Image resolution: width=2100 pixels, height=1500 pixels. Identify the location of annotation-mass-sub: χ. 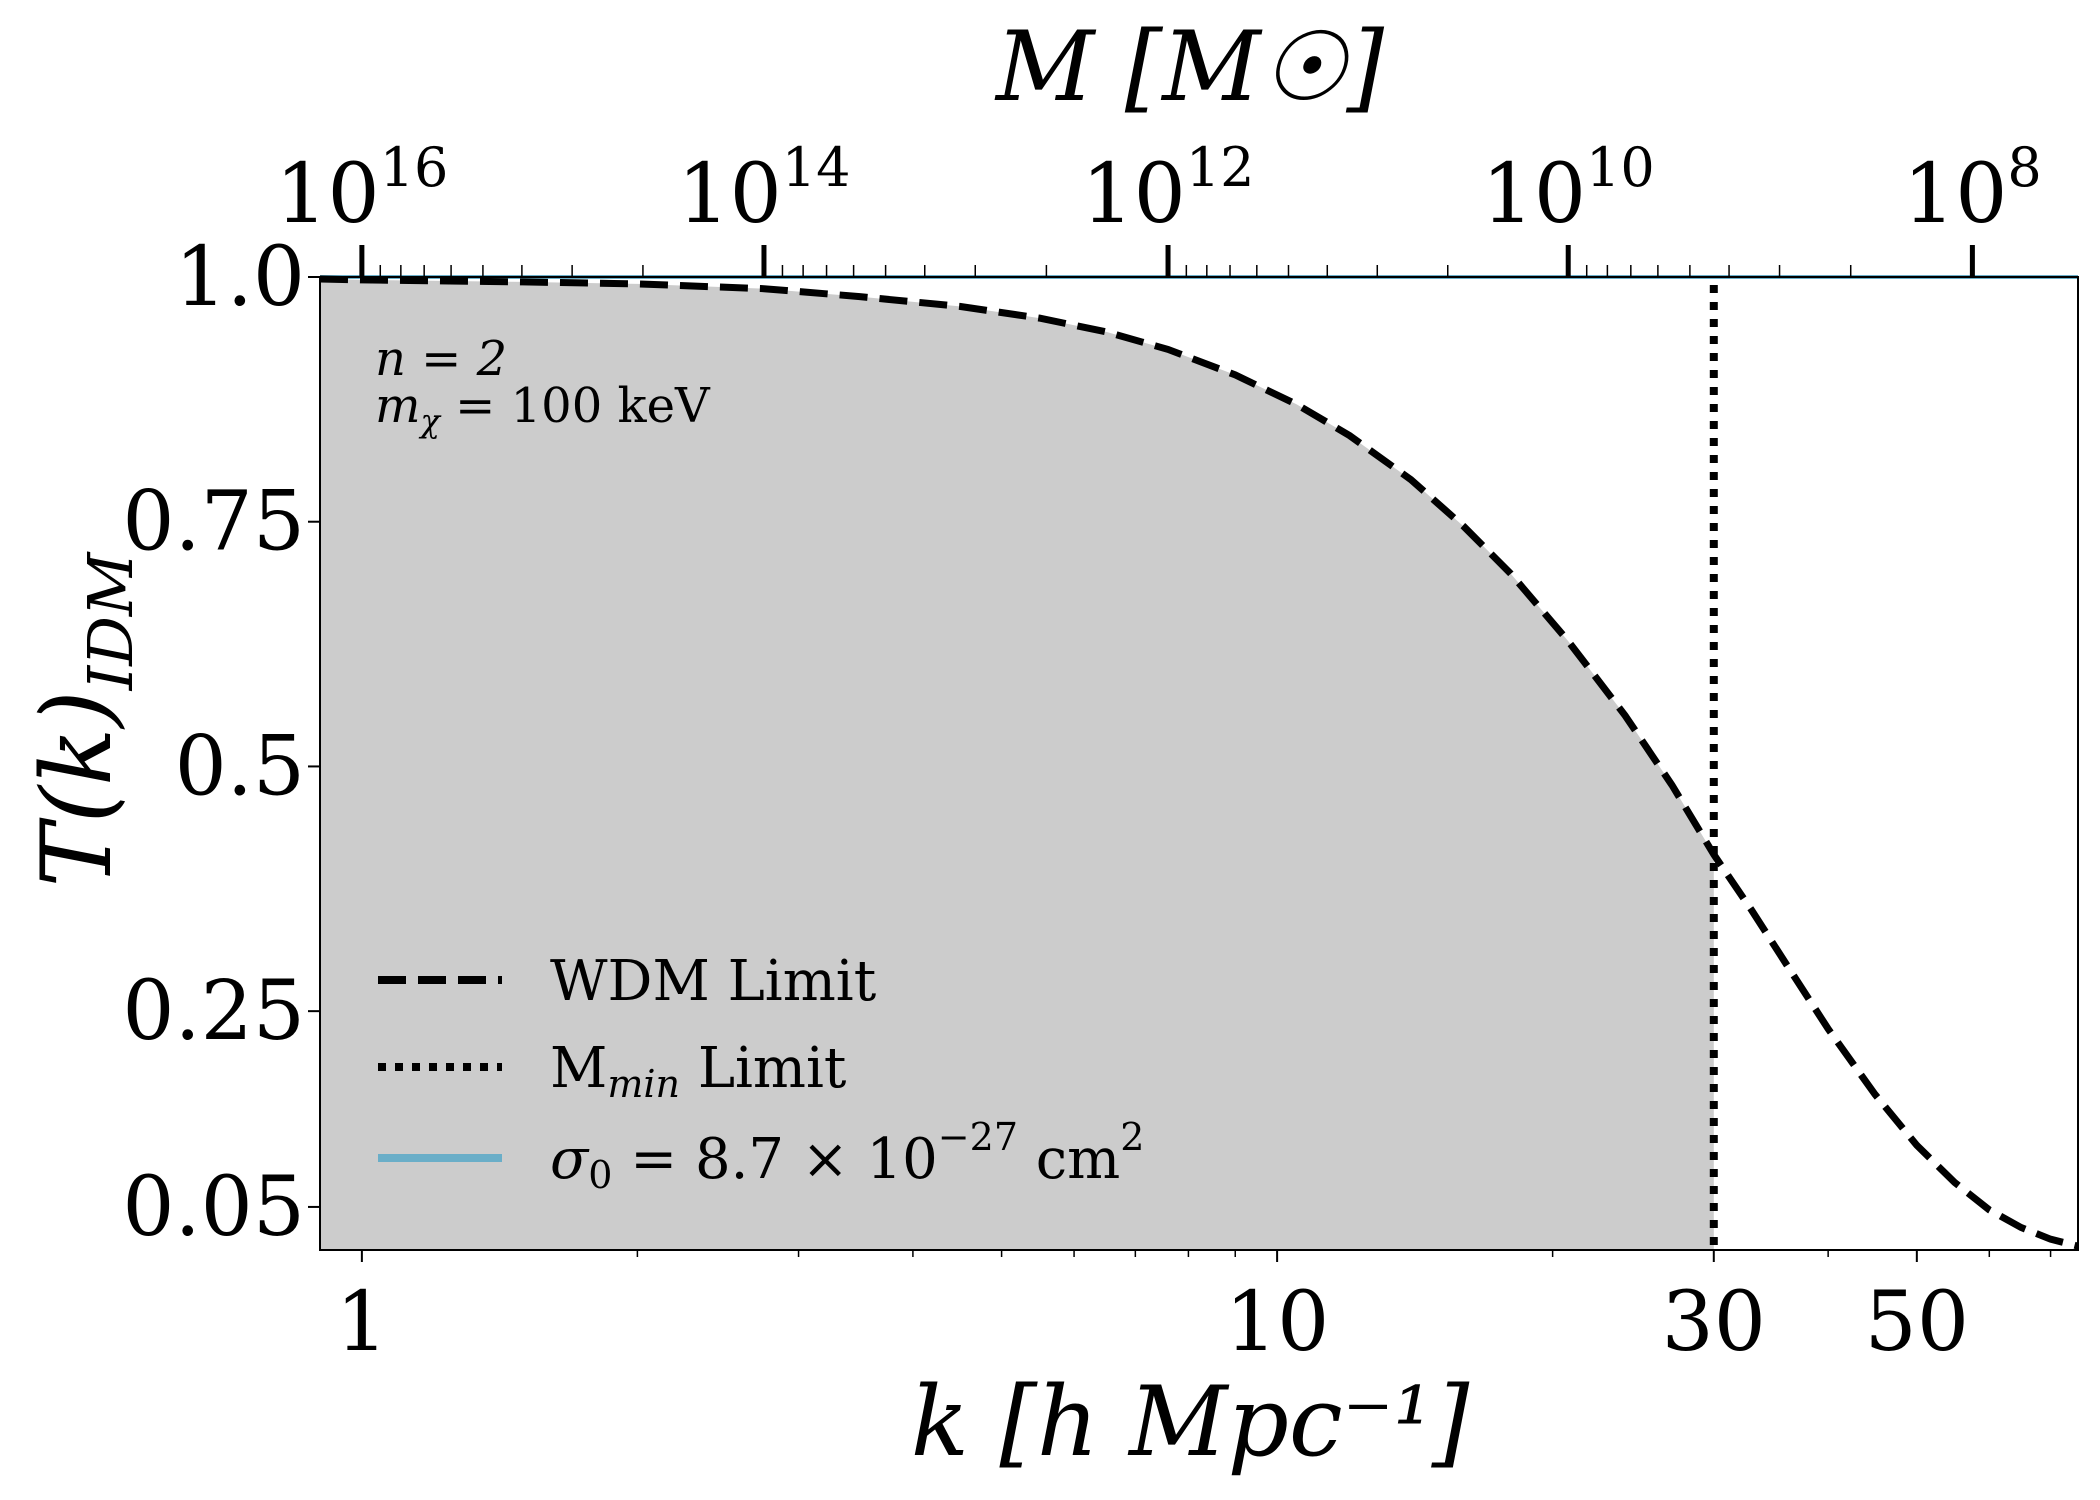
(430, 421).